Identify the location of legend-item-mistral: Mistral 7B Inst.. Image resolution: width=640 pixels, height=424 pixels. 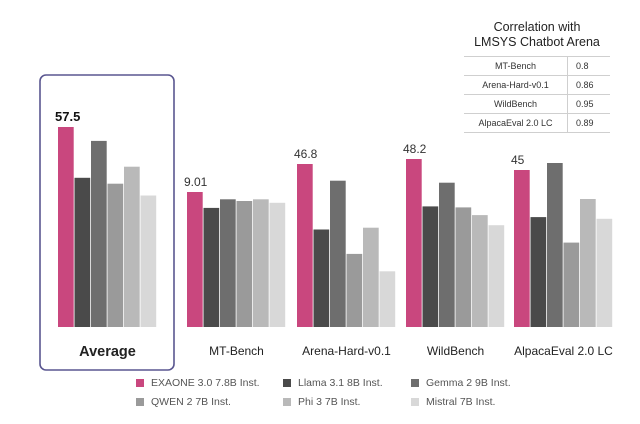
(453, 402).